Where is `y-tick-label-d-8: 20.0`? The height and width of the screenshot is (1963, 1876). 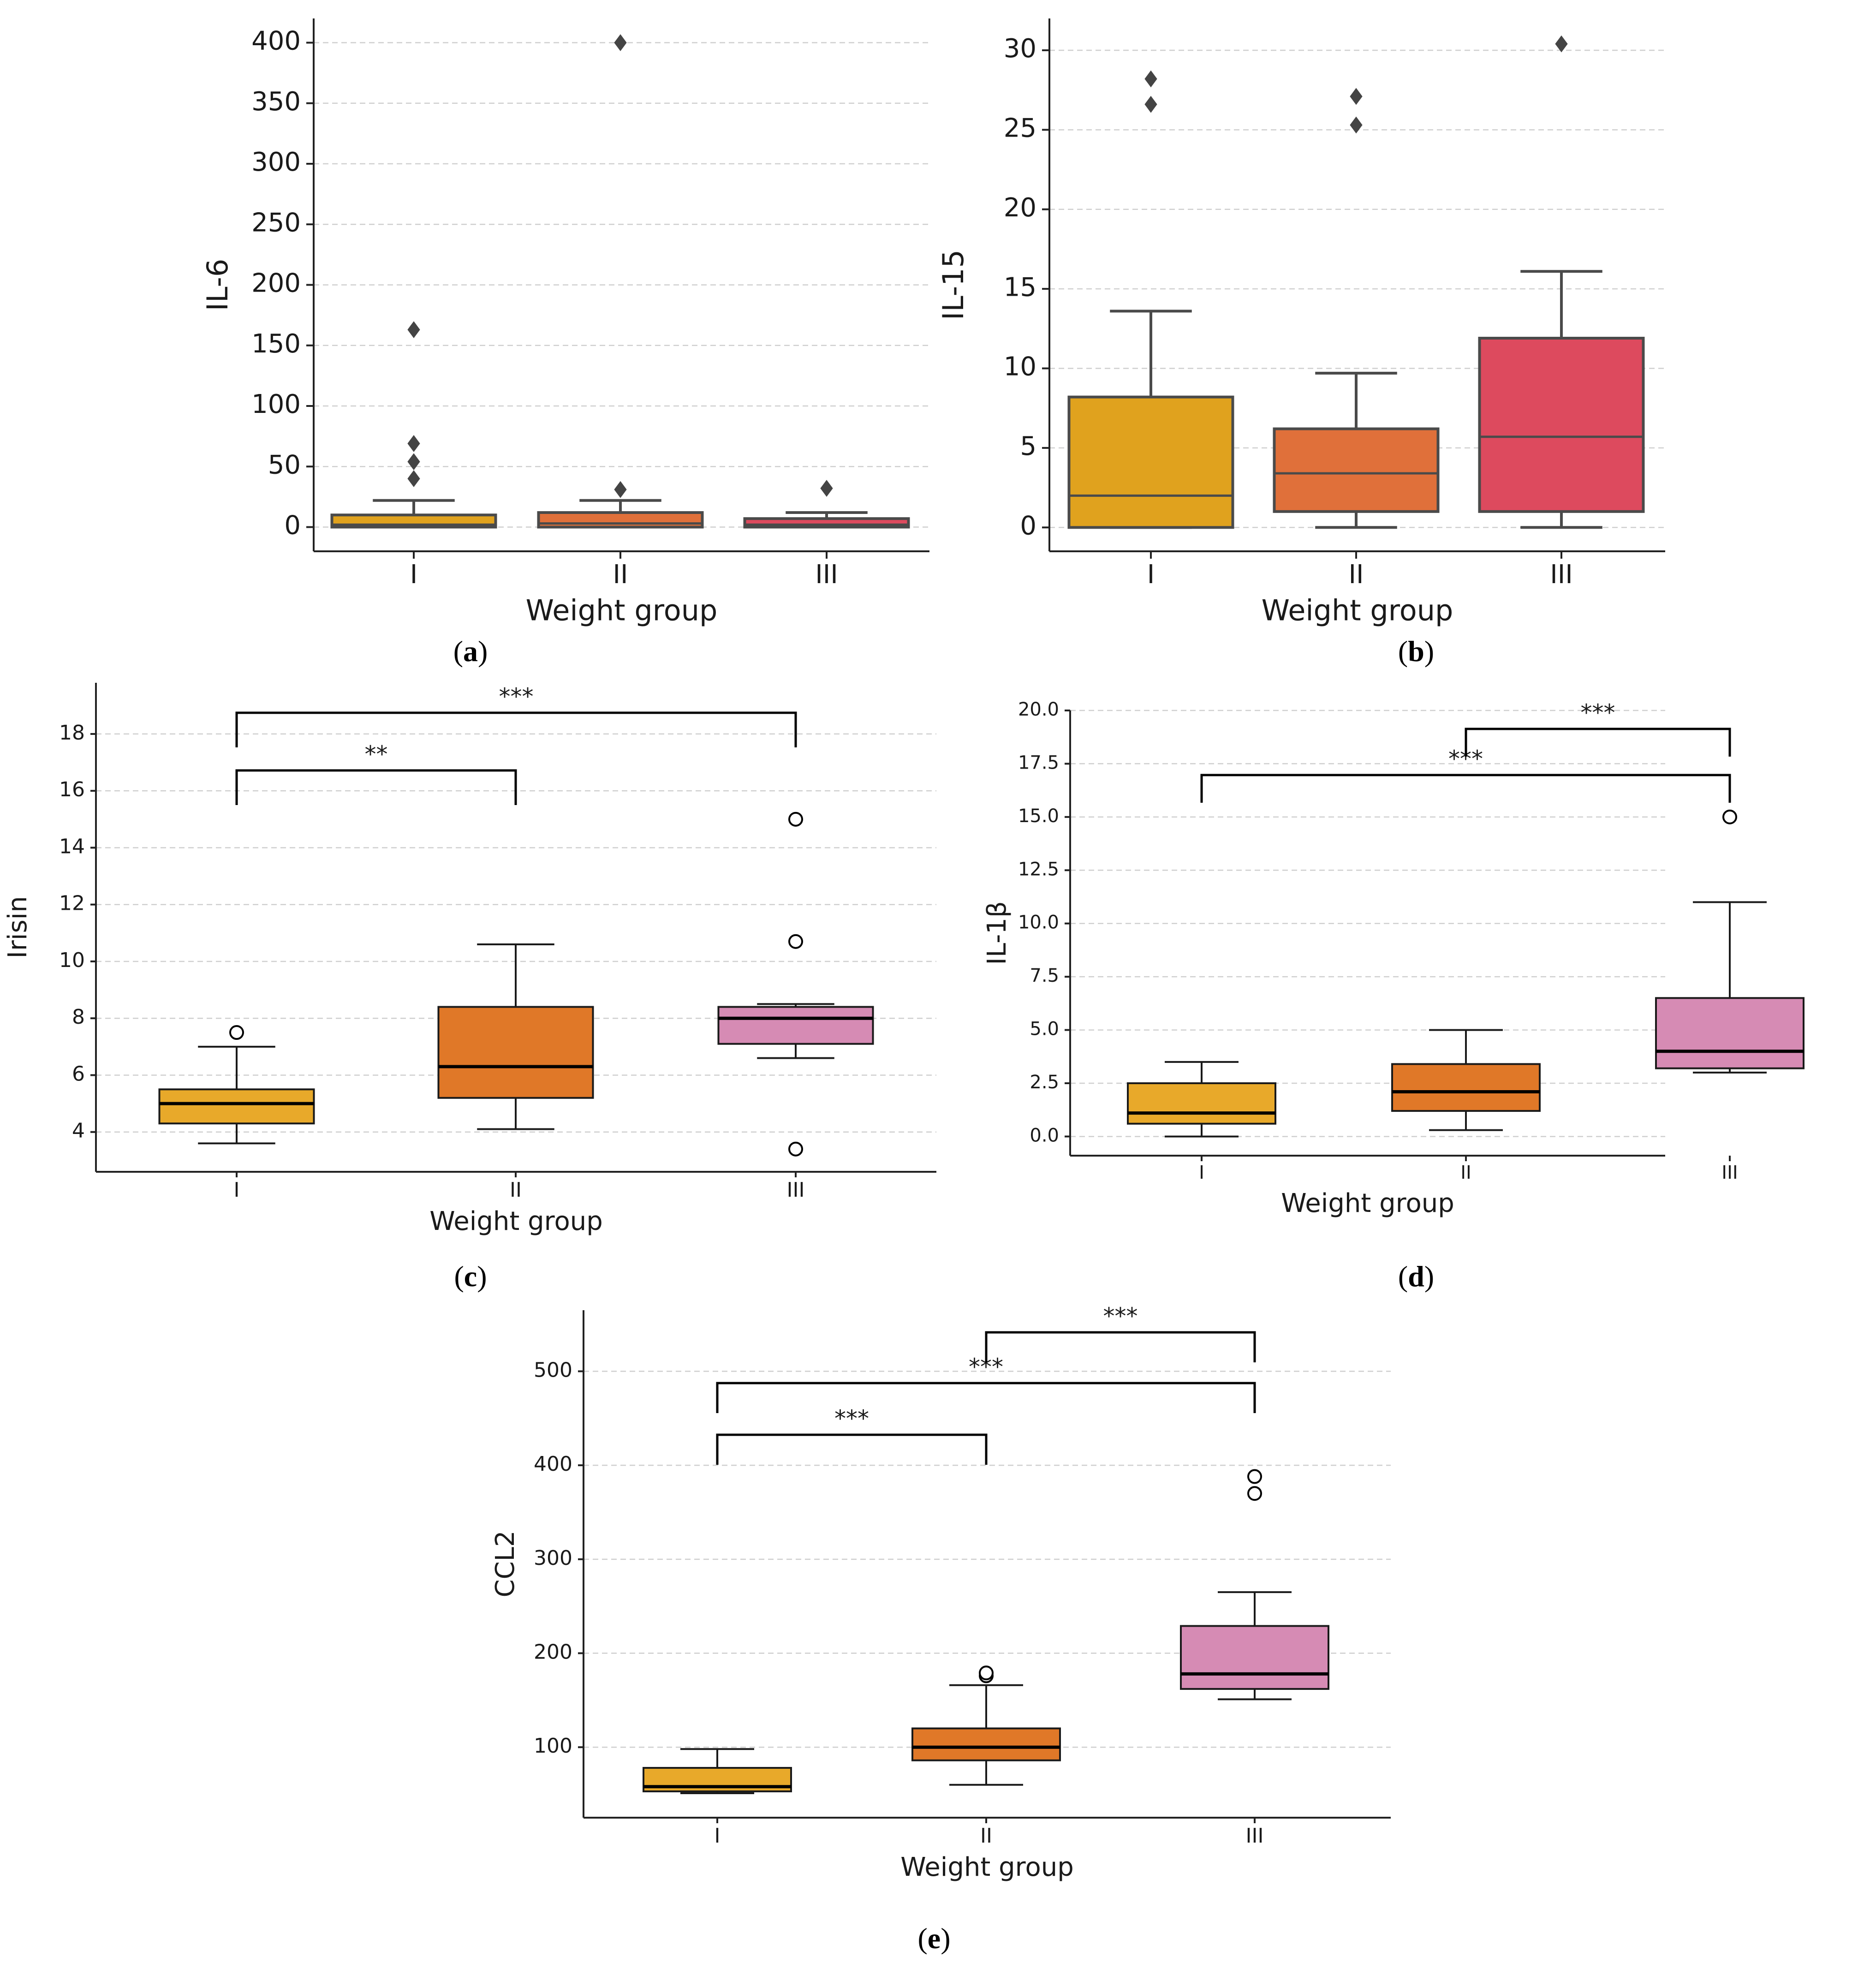 y-tick-label-d-8: 20.0 is located at coordinates (1038, 710).